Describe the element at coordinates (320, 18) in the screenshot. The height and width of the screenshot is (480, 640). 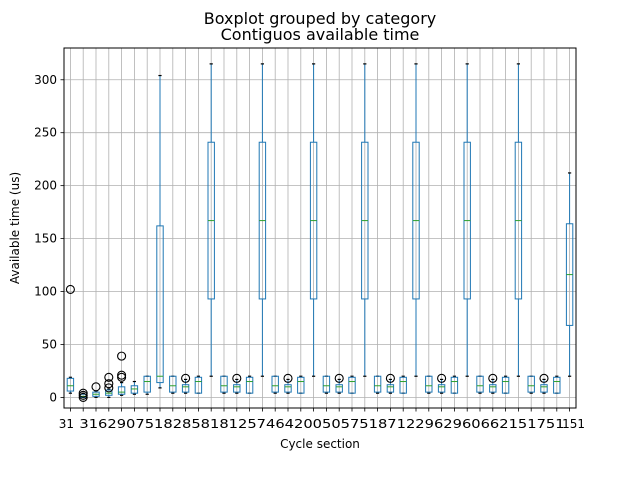
I see `chart-suptitle: Boxplot grouped by category` at that location.